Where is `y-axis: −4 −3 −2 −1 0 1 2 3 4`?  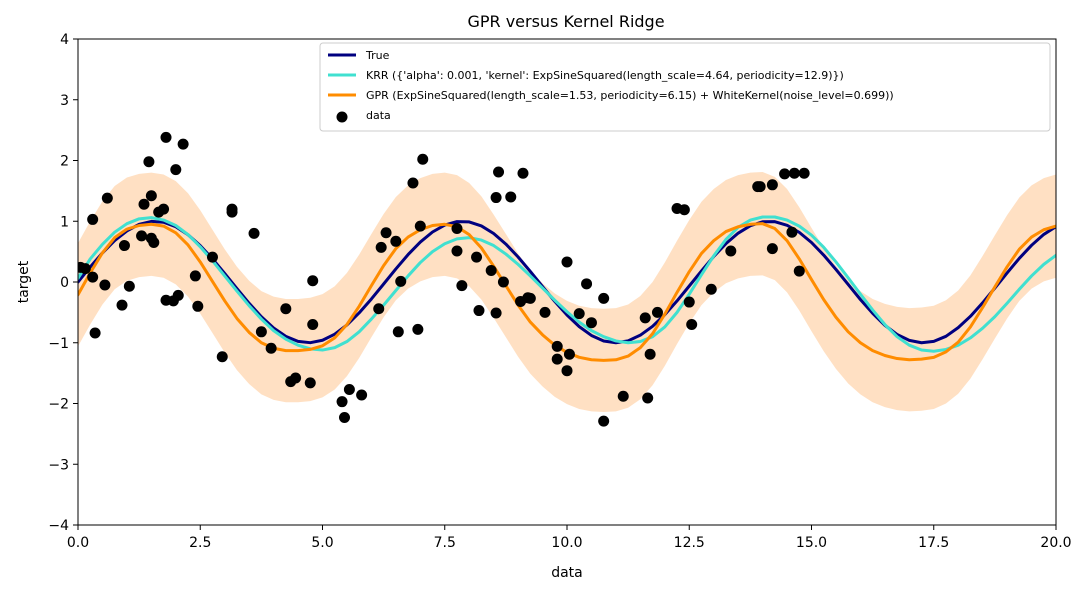 y-axis: −4 −3 −2 −1 0 1 2 3 4 is located at coordinates (63, 283).